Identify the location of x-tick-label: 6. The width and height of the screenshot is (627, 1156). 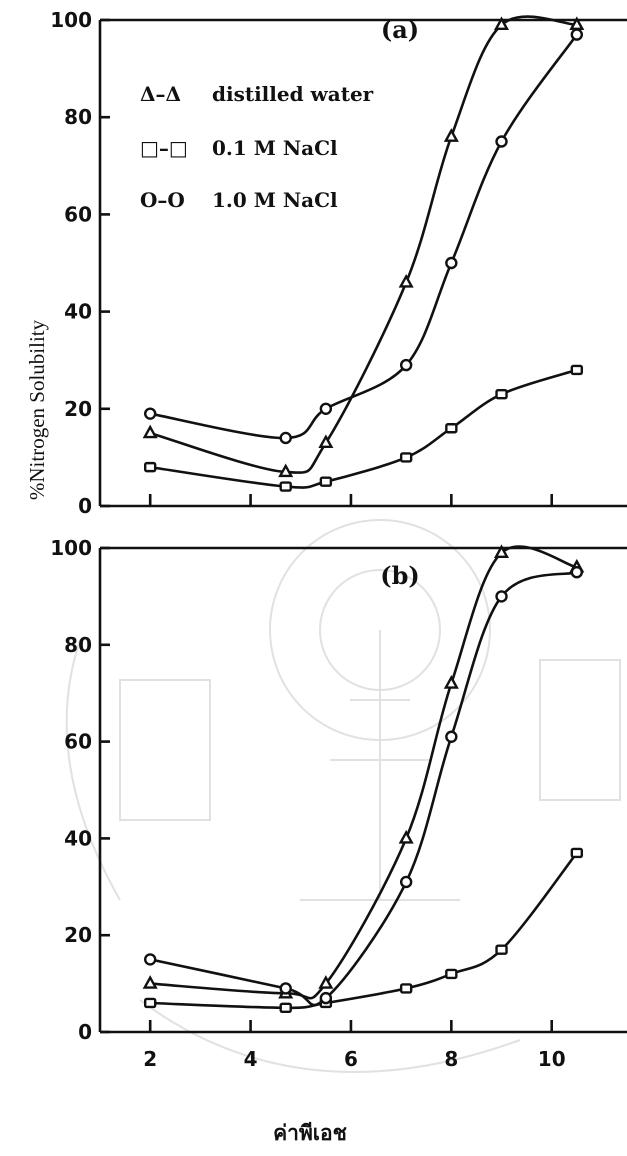
(351, 1059).